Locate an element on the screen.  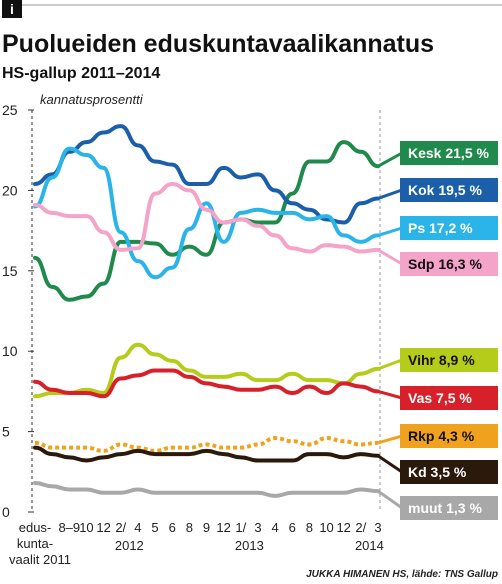
x-tick-label-line: kunta- is located at coordinates (35, 543).